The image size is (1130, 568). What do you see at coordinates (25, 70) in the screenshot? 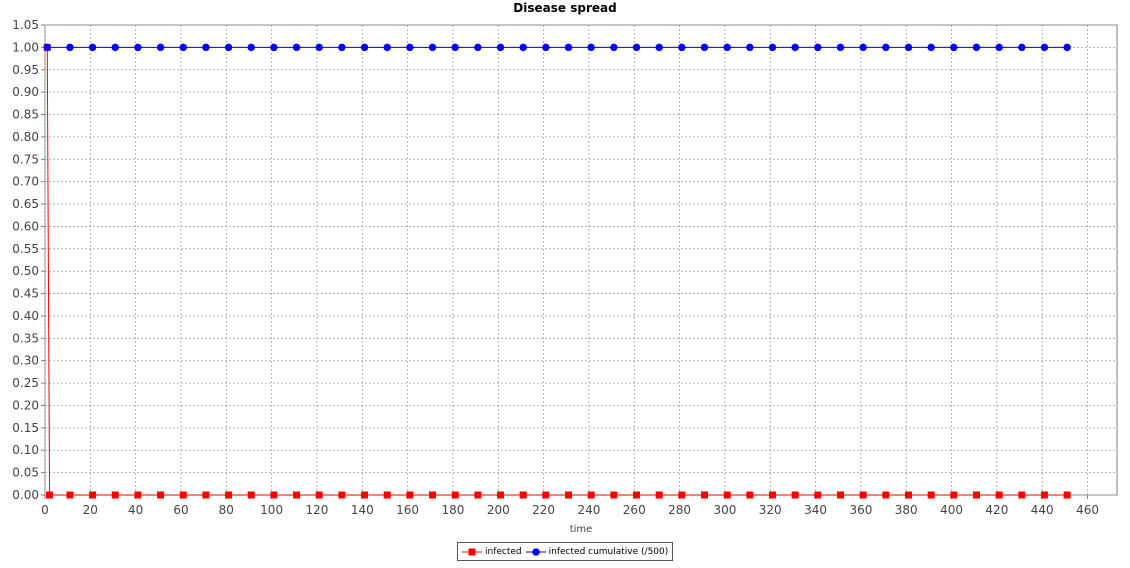
I see `y-tick-label: 0.95` at bounding box center [25, 70].